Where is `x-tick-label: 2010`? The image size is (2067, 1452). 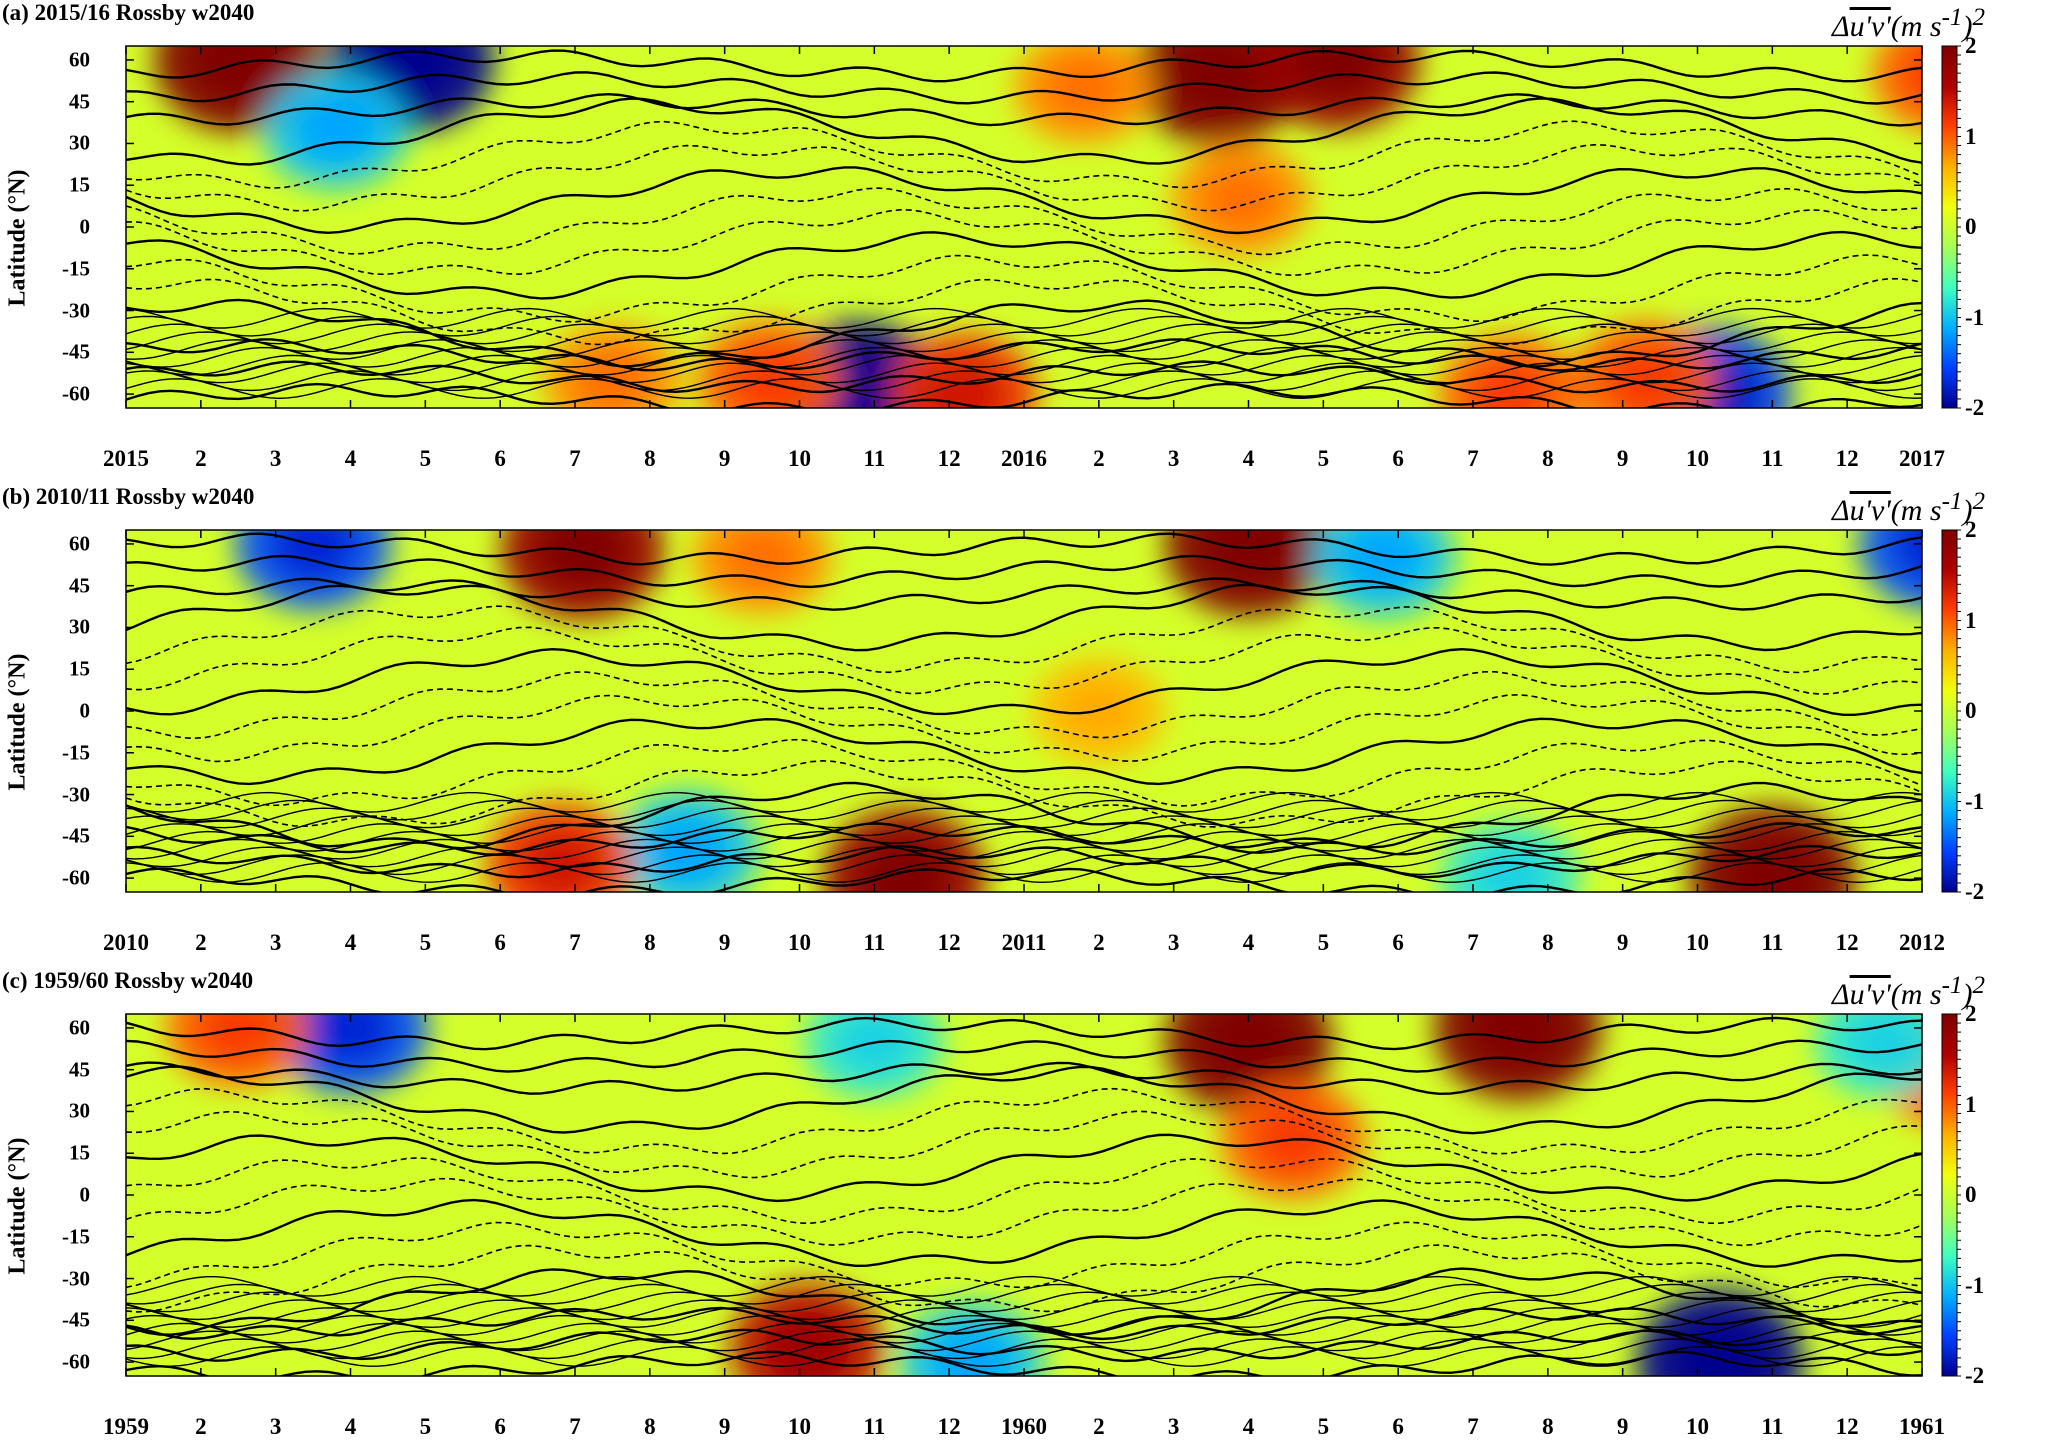 x-tick-label: 2010 is located at coordinates (126, 942).